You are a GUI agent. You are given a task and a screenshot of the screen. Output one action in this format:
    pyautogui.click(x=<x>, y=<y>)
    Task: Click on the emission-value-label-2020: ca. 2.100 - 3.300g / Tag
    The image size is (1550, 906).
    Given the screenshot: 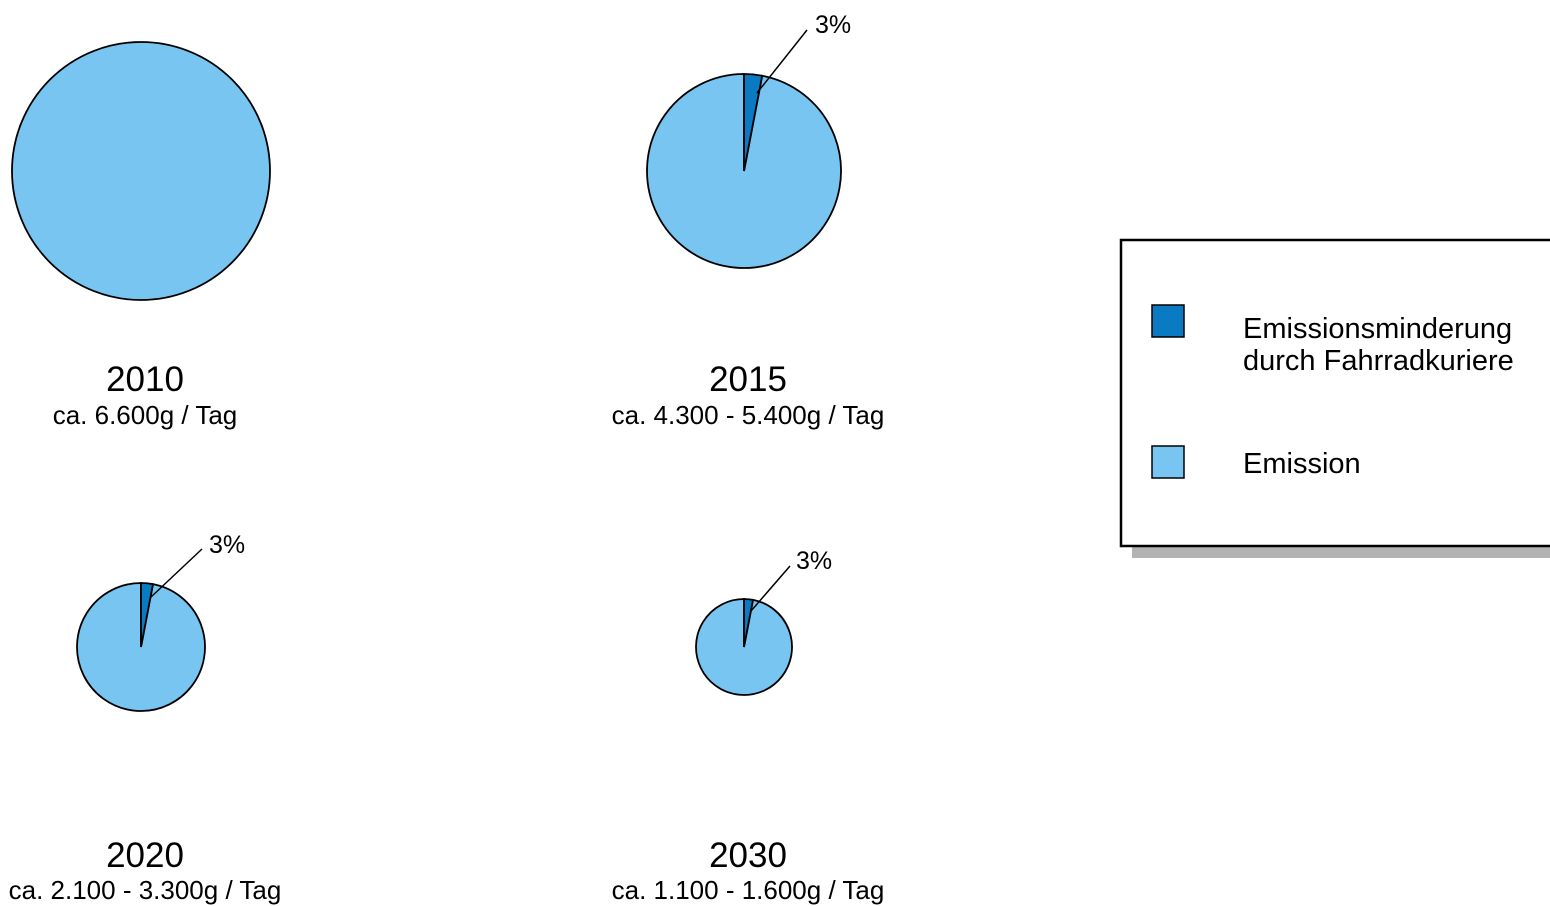 What is the action you would take?
    pyautogui.click(x=145, y=890)
    